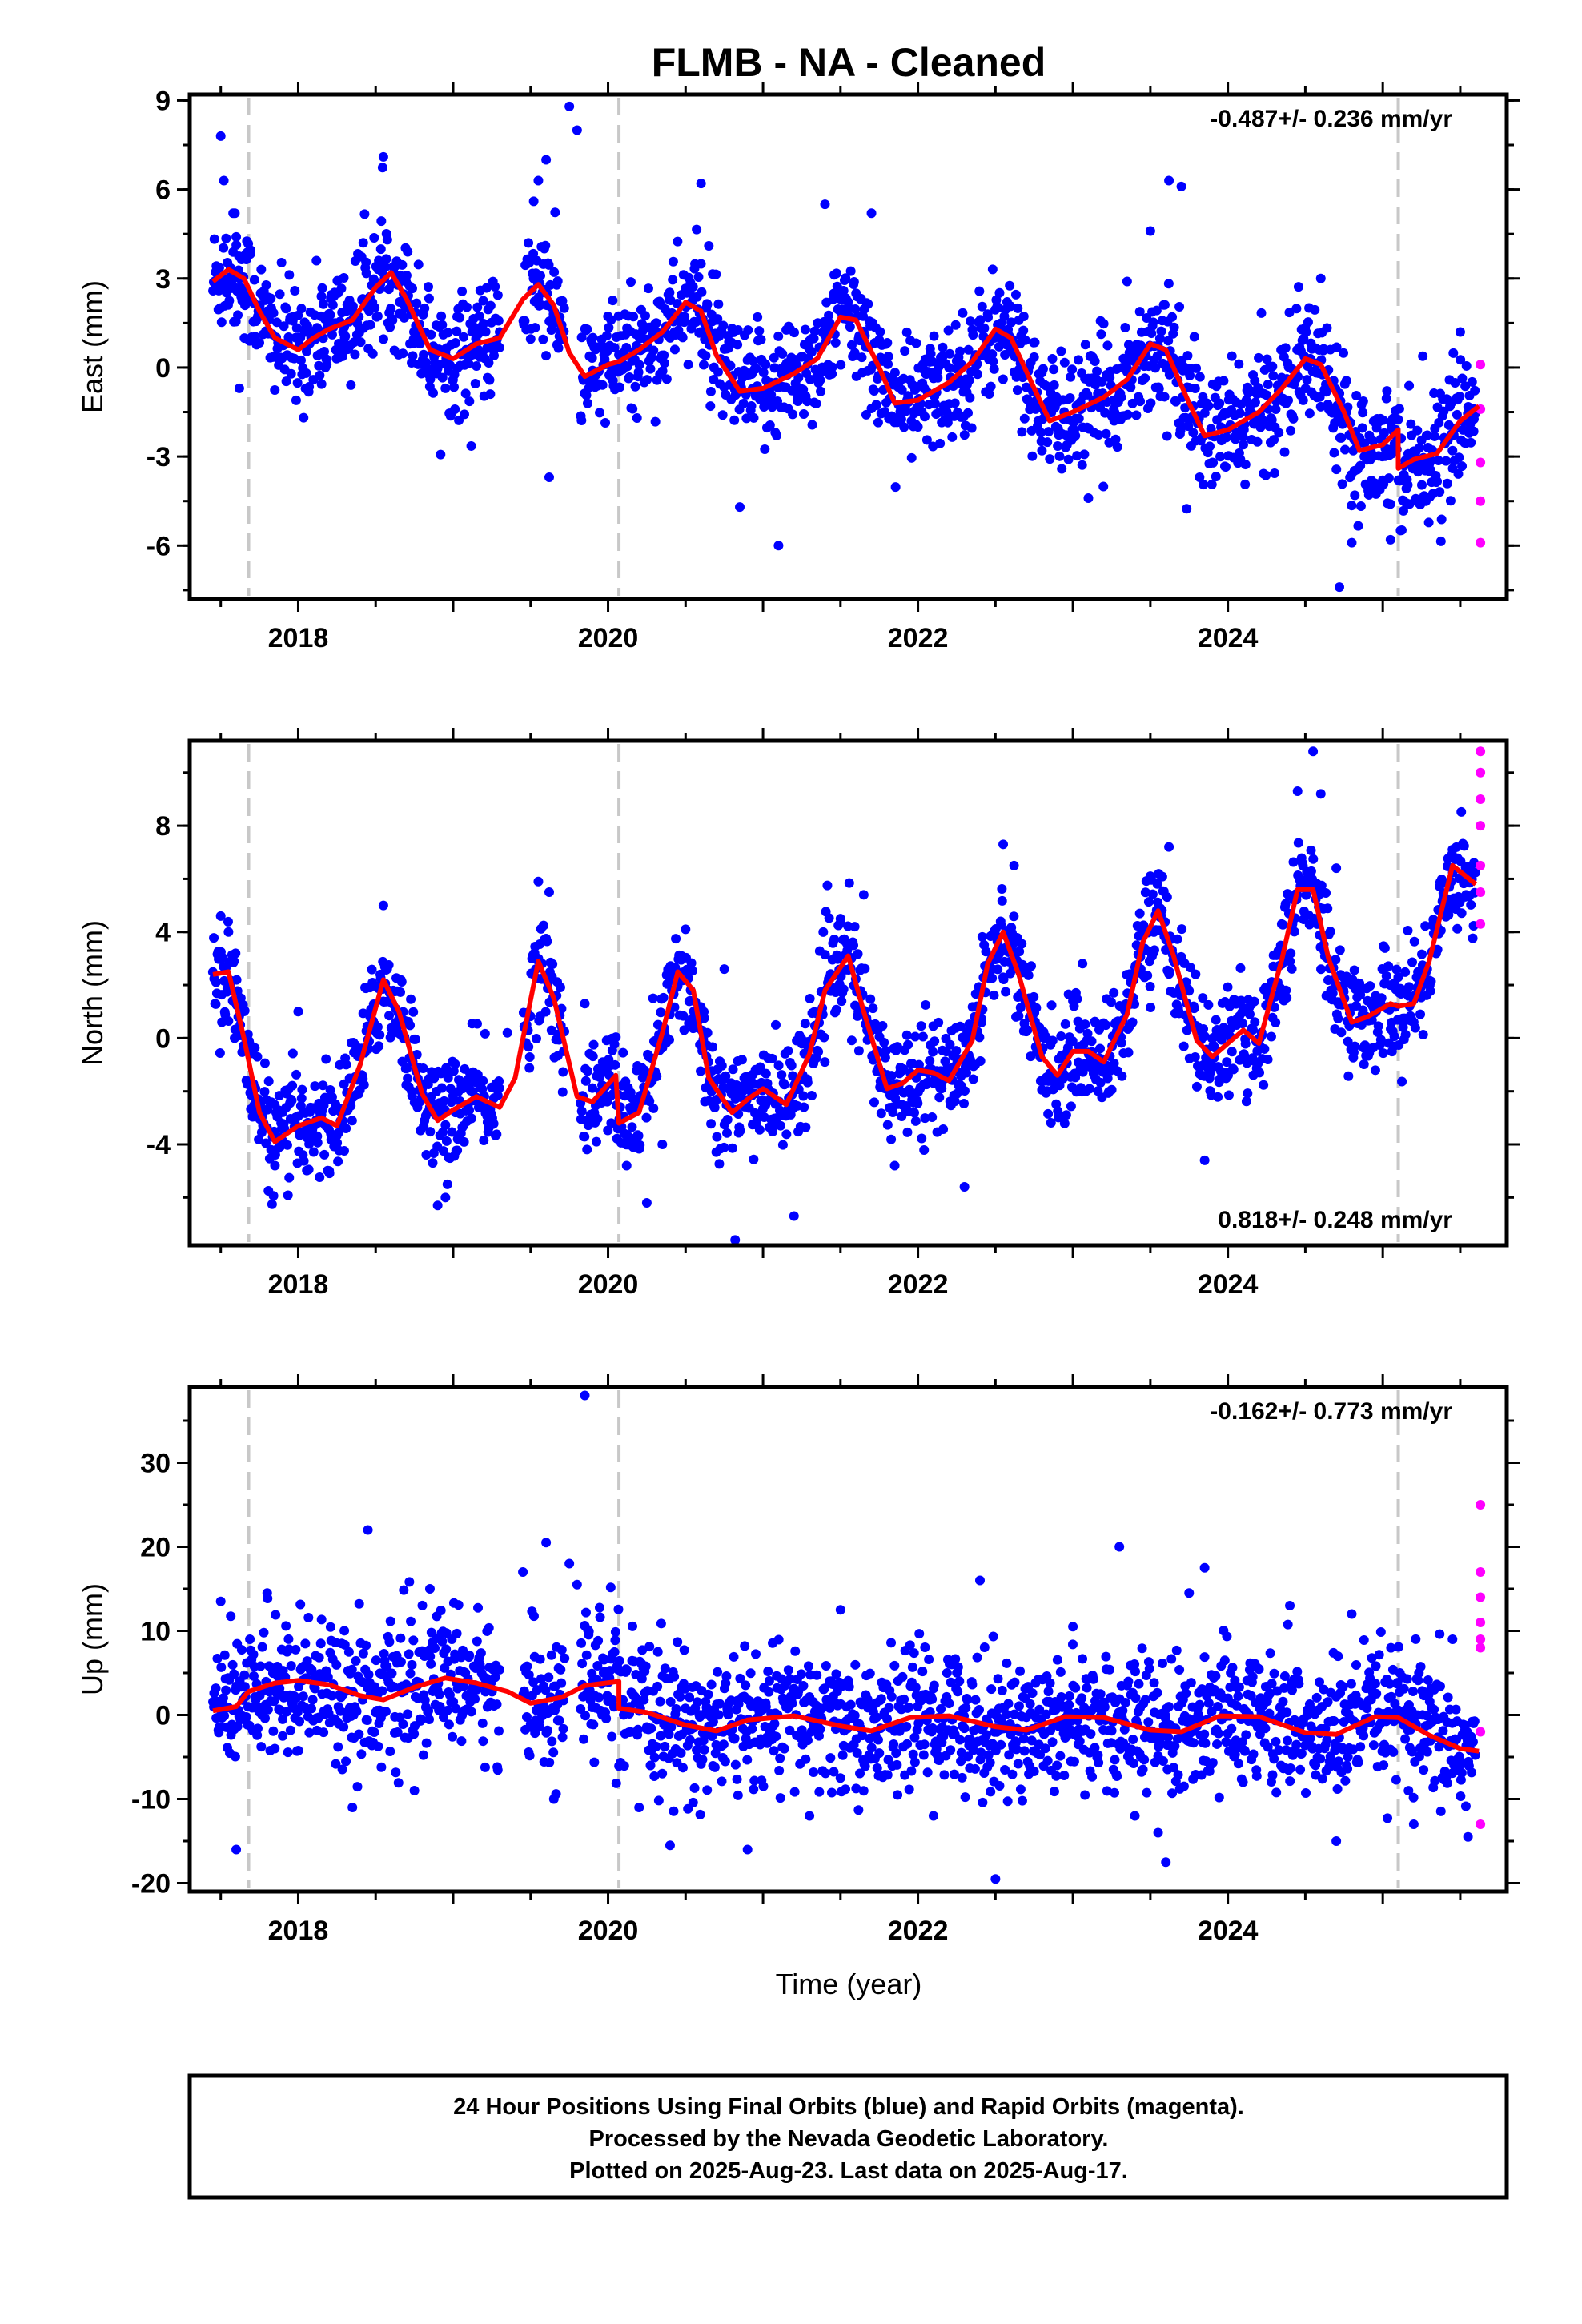  What do you see at coordinates (1331, 119) in the screenshot?
I see `east-rate-text: -0.487+/- 0.236 mm/yr` at bounding box center [1331, 119].